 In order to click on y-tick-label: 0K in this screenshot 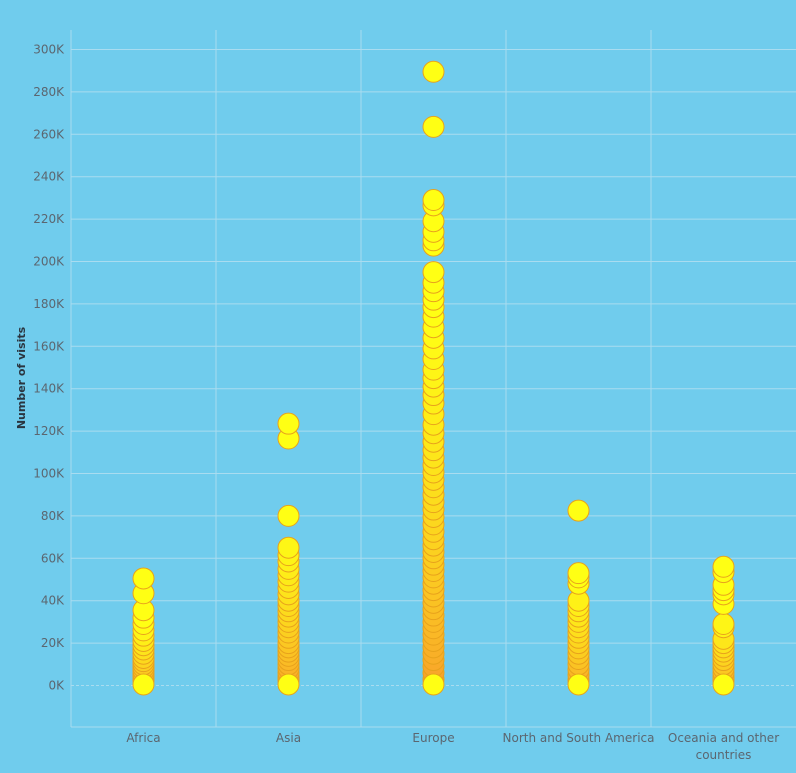, I will do `click(56, 686)`.